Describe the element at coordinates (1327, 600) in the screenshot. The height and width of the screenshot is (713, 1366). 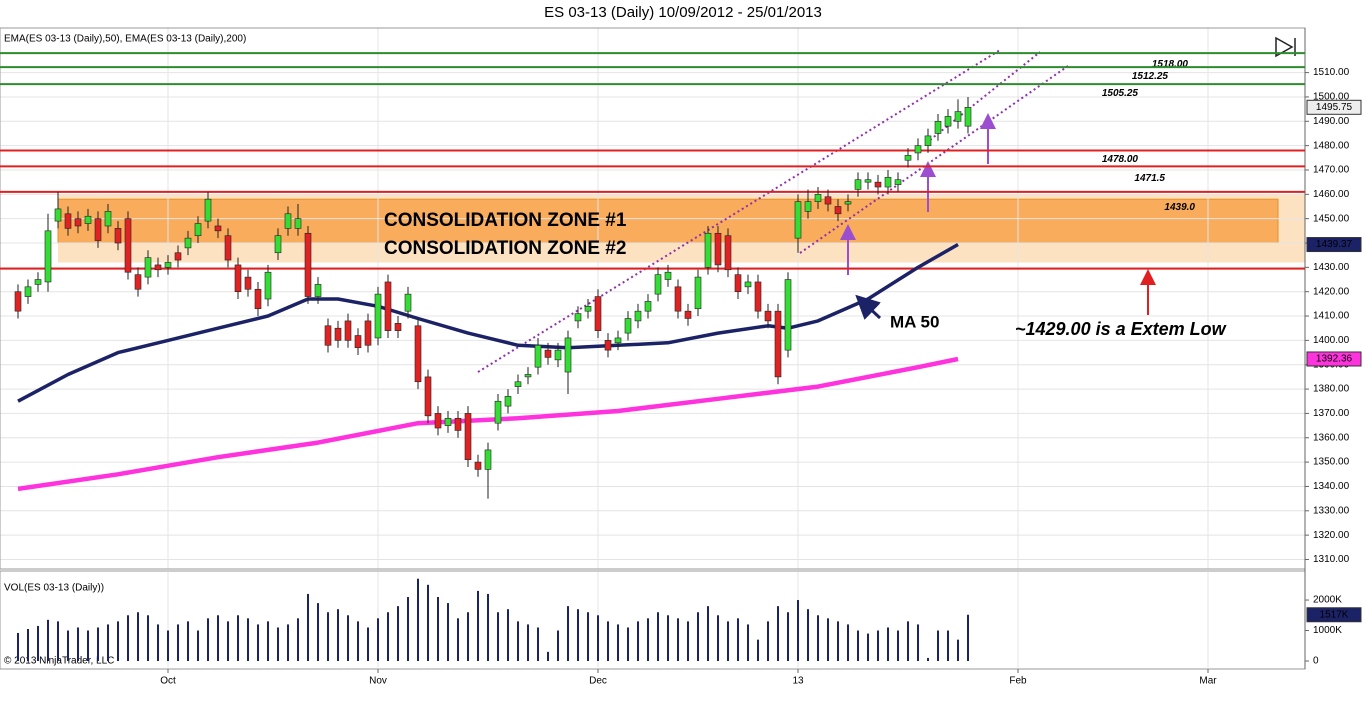
I see `volume-tick-label: 2000K` at that location.